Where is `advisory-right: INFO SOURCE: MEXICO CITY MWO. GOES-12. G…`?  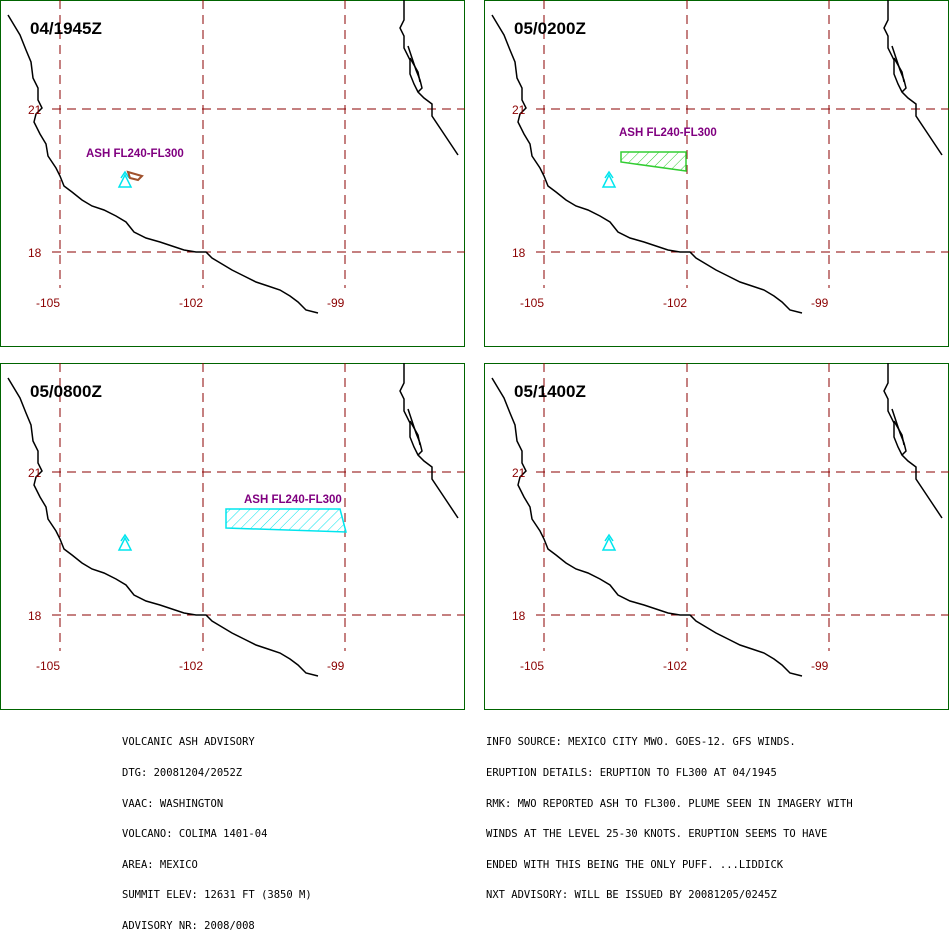 advisory-right: INFO SOURCE: MEXICO CITY MWO. GOES-12. G… is located at coordinates (669, 814).